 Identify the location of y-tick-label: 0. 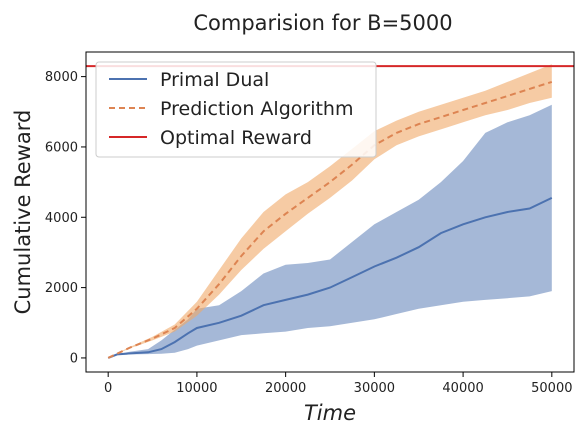
(74, 358).